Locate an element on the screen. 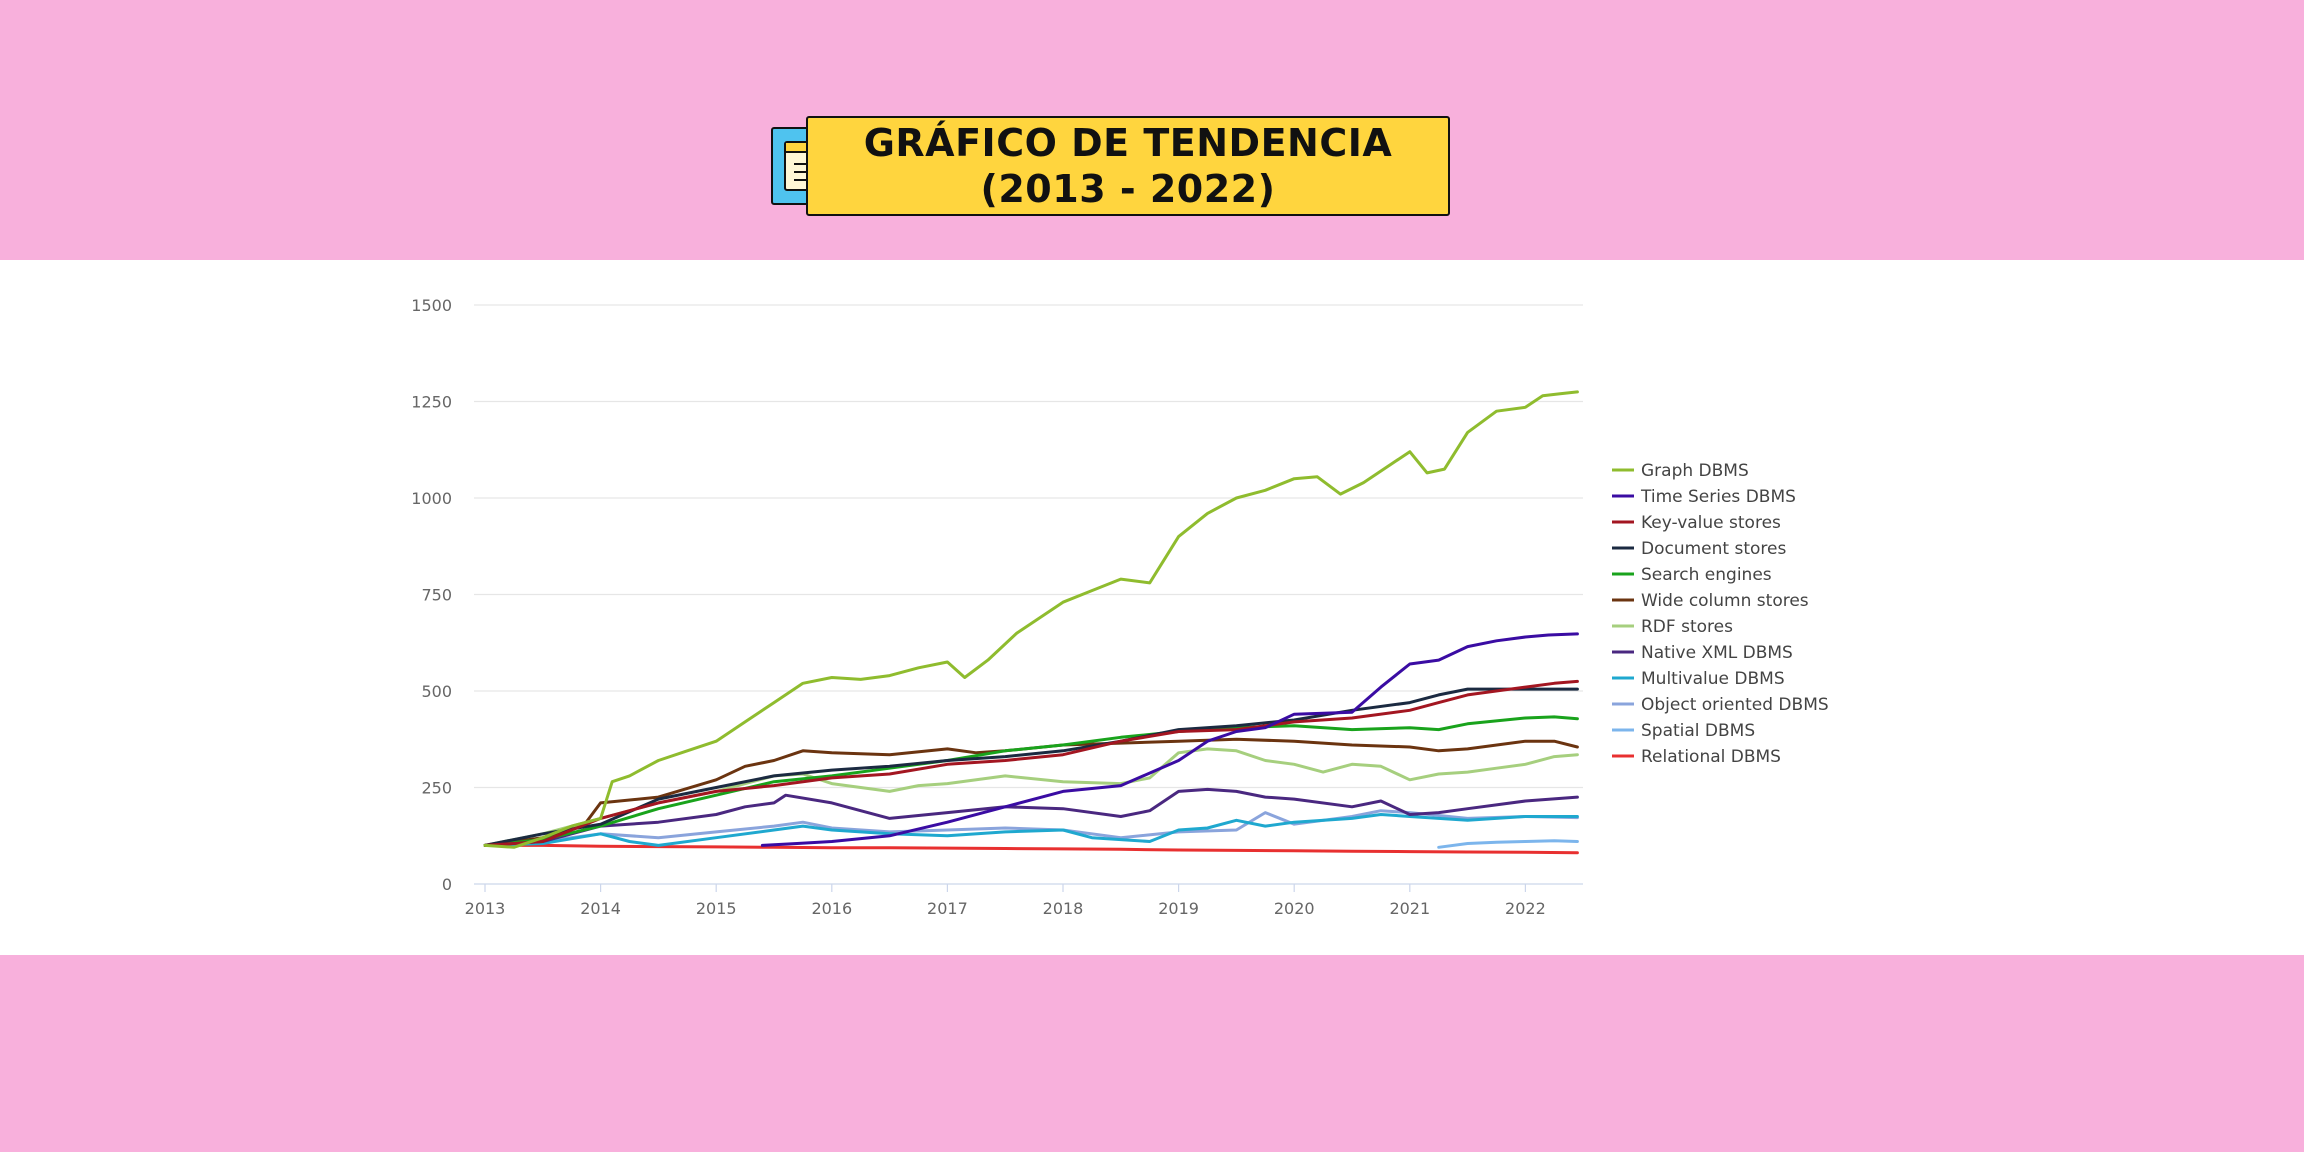 The width and height of the screenshot is (2304, 1152). series-line-multivalue-dbms is located at coordinates (1031, 830).